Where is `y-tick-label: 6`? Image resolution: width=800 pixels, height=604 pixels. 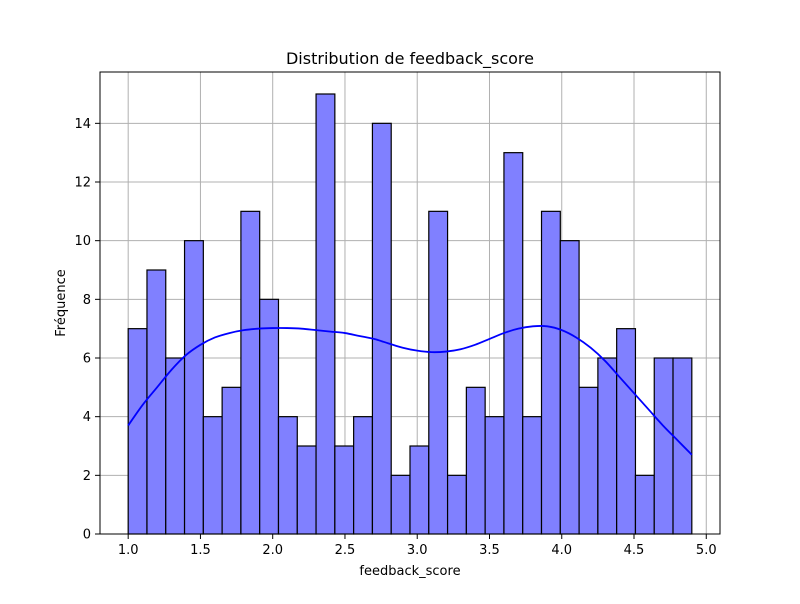
y-tick-label: 6 is located at coordinates (87, 359).